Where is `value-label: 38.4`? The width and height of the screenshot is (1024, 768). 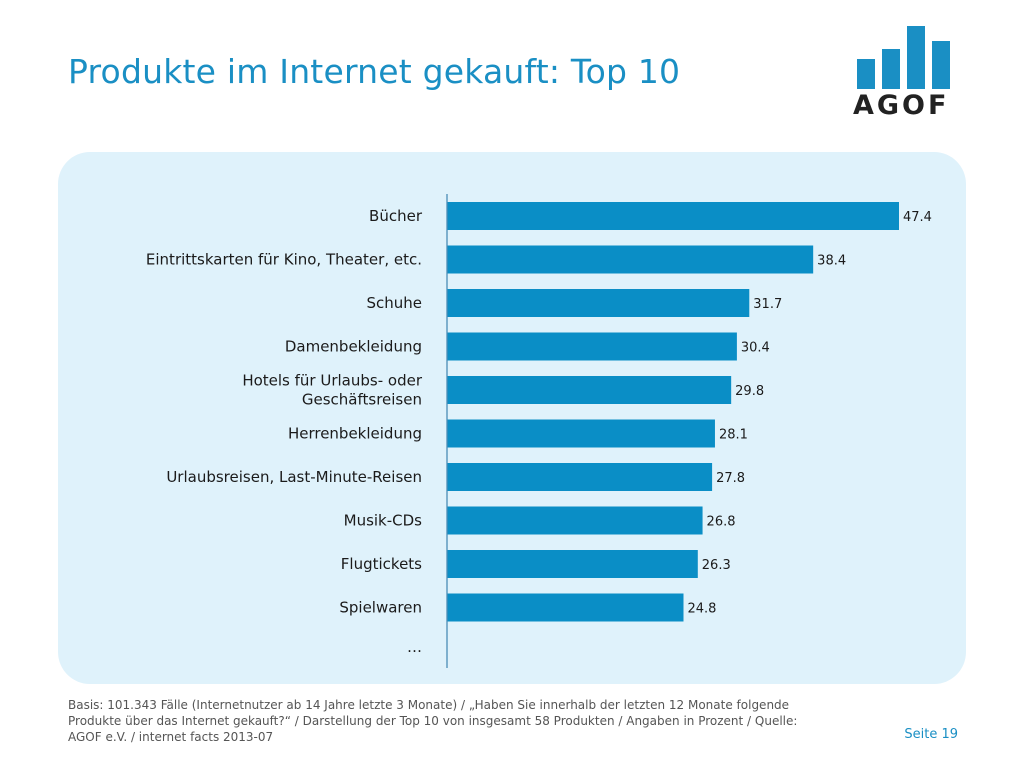
value-label: 38.4 is located at coordinates (831, 261).